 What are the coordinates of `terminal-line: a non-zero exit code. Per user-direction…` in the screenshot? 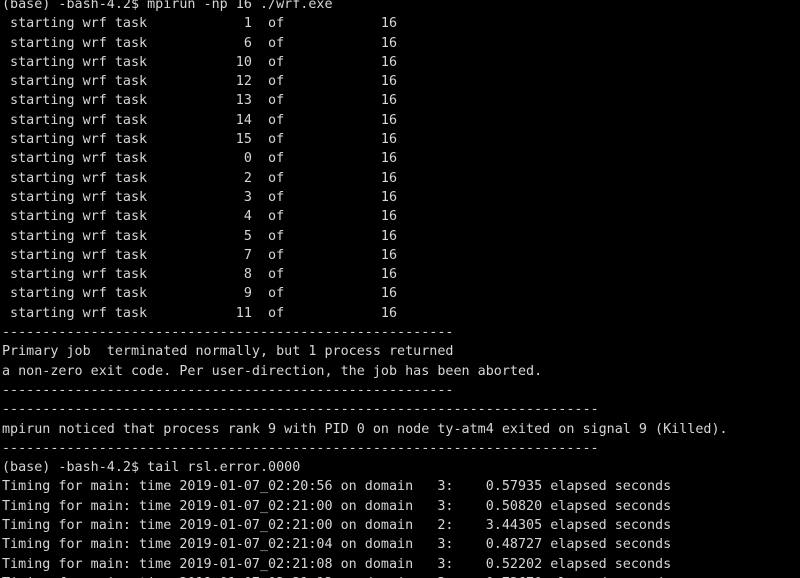 It's located at (272, 371).